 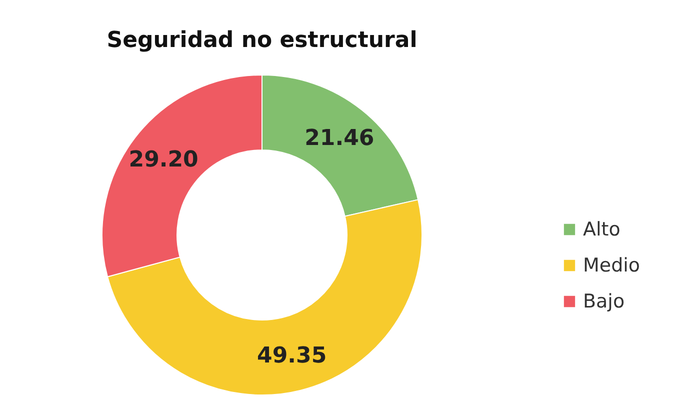 I want to click on data-label: 21.46, so click(x=339, y=139).